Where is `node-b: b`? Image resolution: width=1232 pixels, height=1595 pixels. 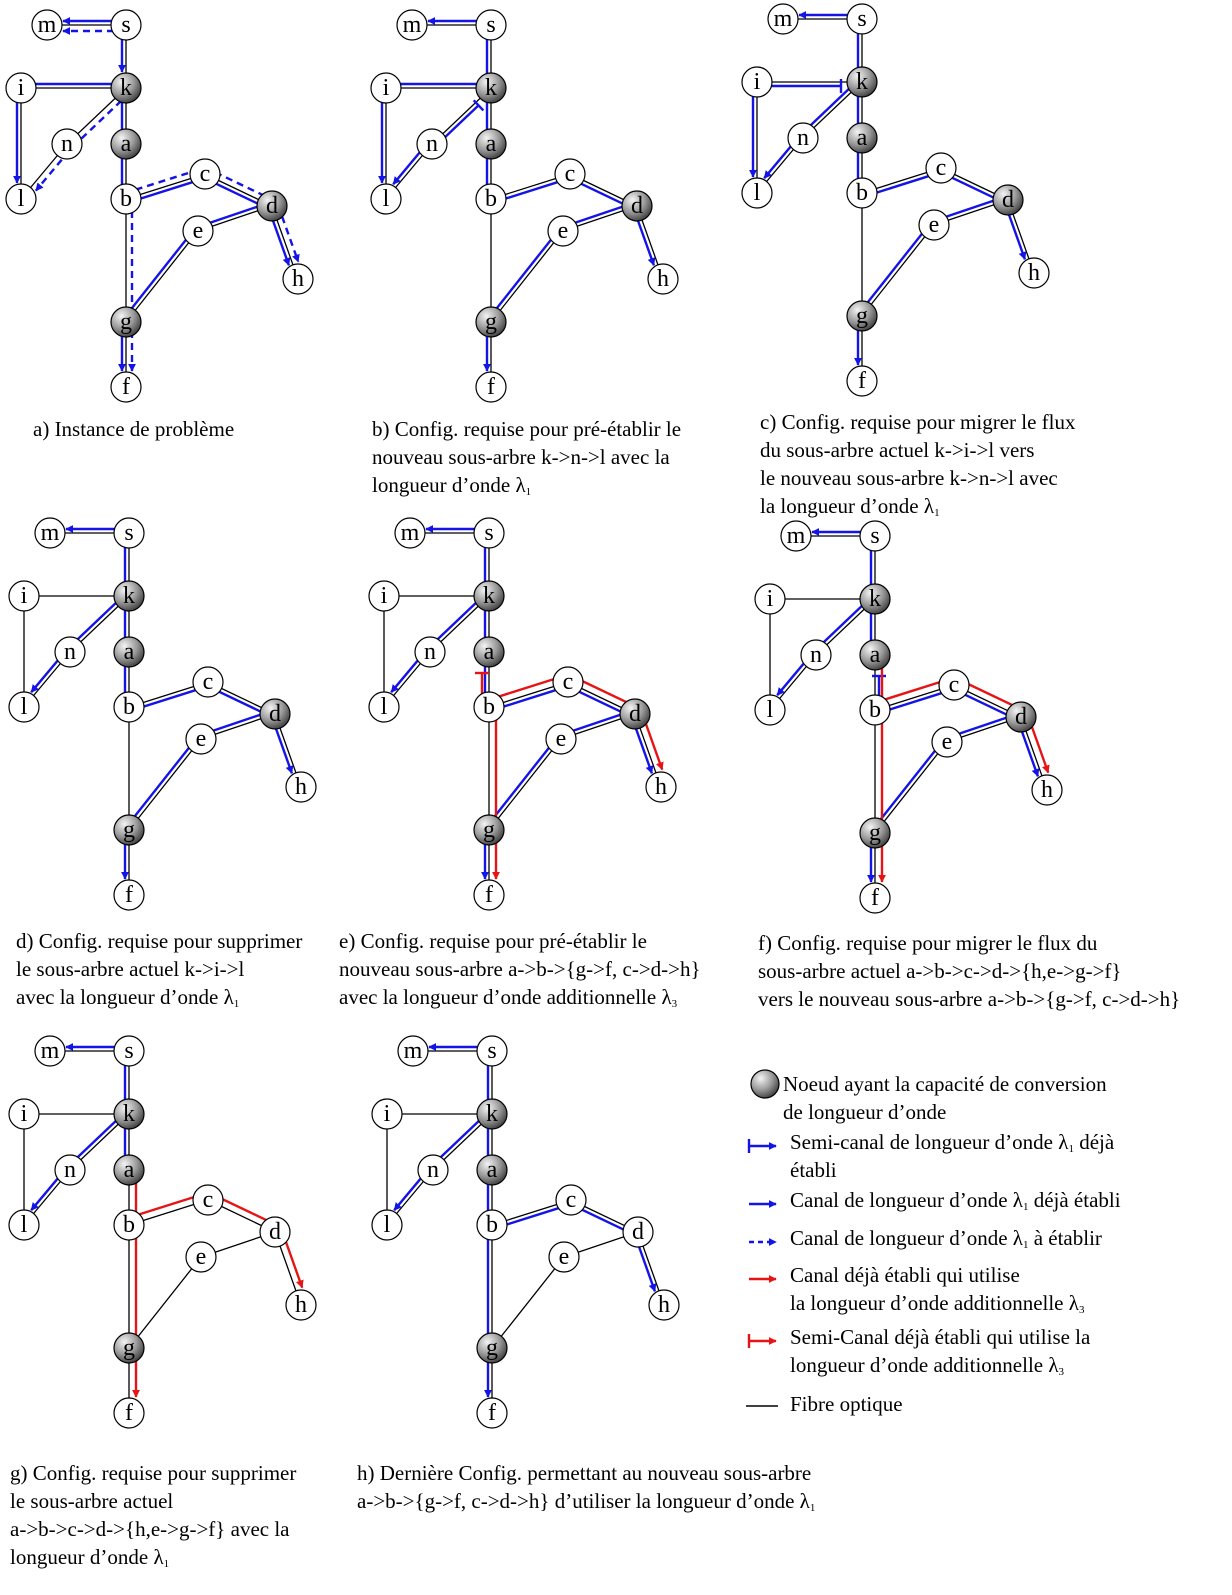 node-b: b is located at coordinates (875, 710).